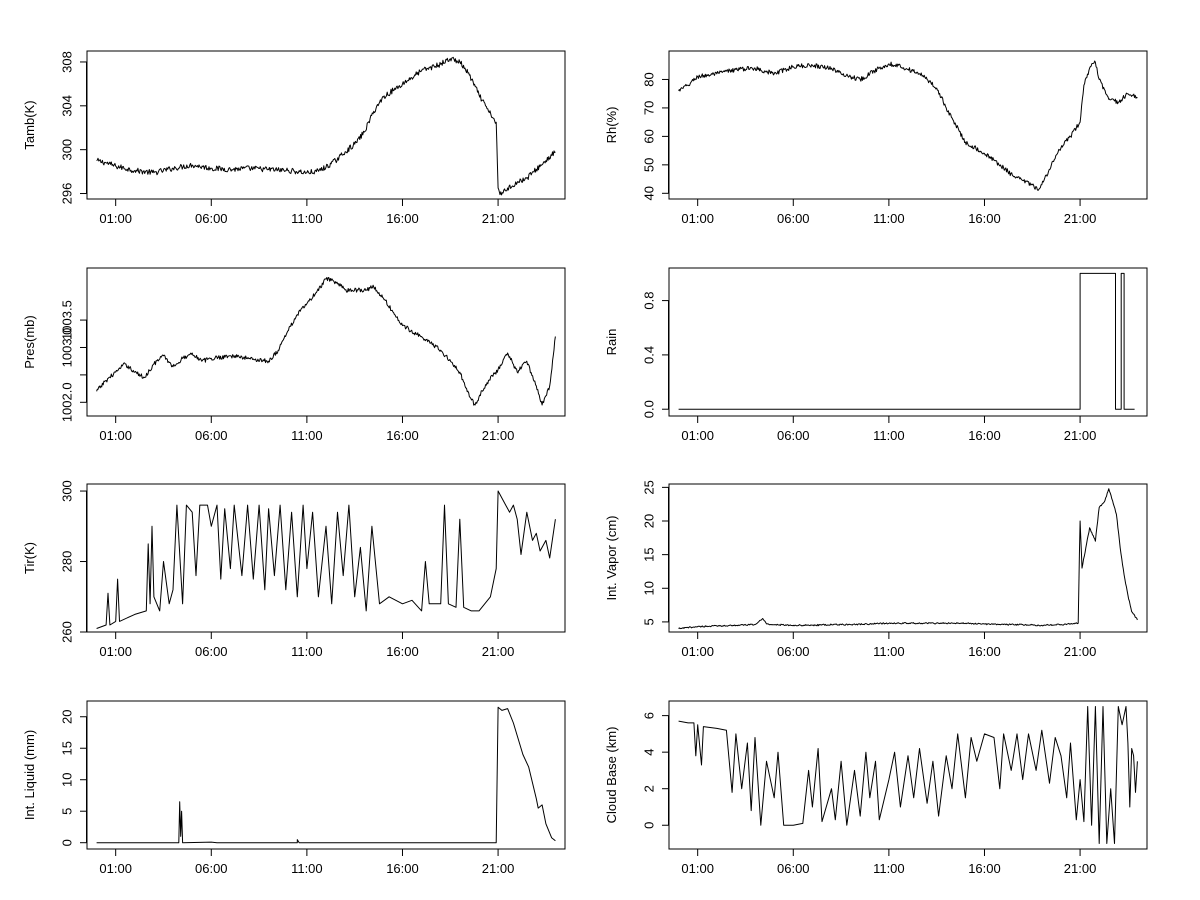 This screenshot has height=900, width=1200. I want to click on y-tick-label: 280, so click(66, 562).